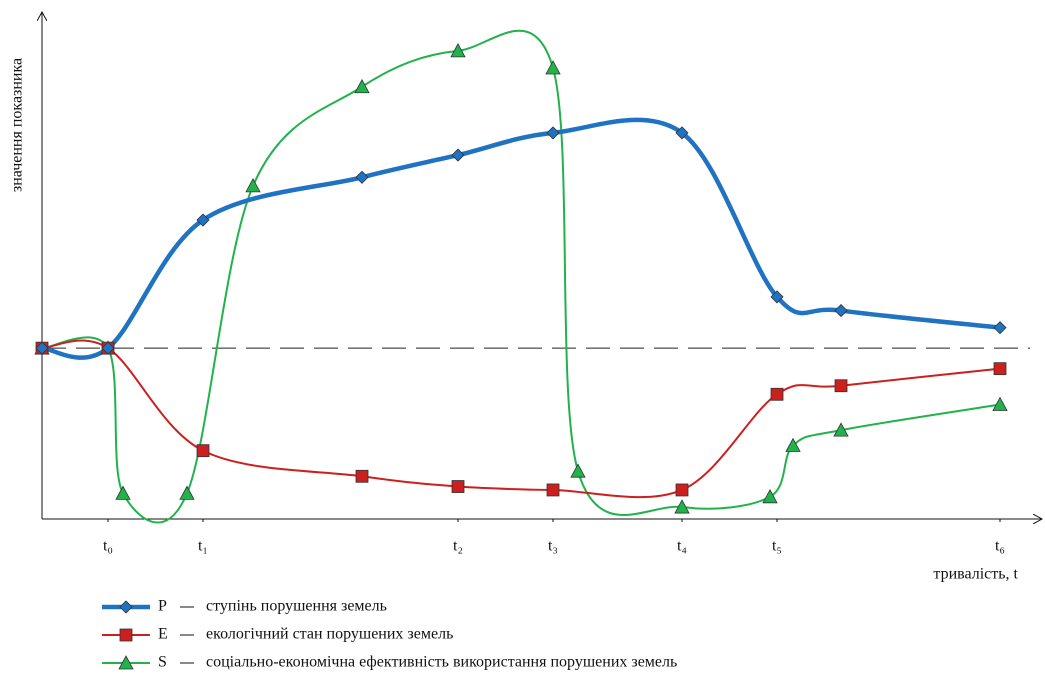 This screenshot has height=677, width=1045. I want to click on legend-name: P, so click(162, 606).